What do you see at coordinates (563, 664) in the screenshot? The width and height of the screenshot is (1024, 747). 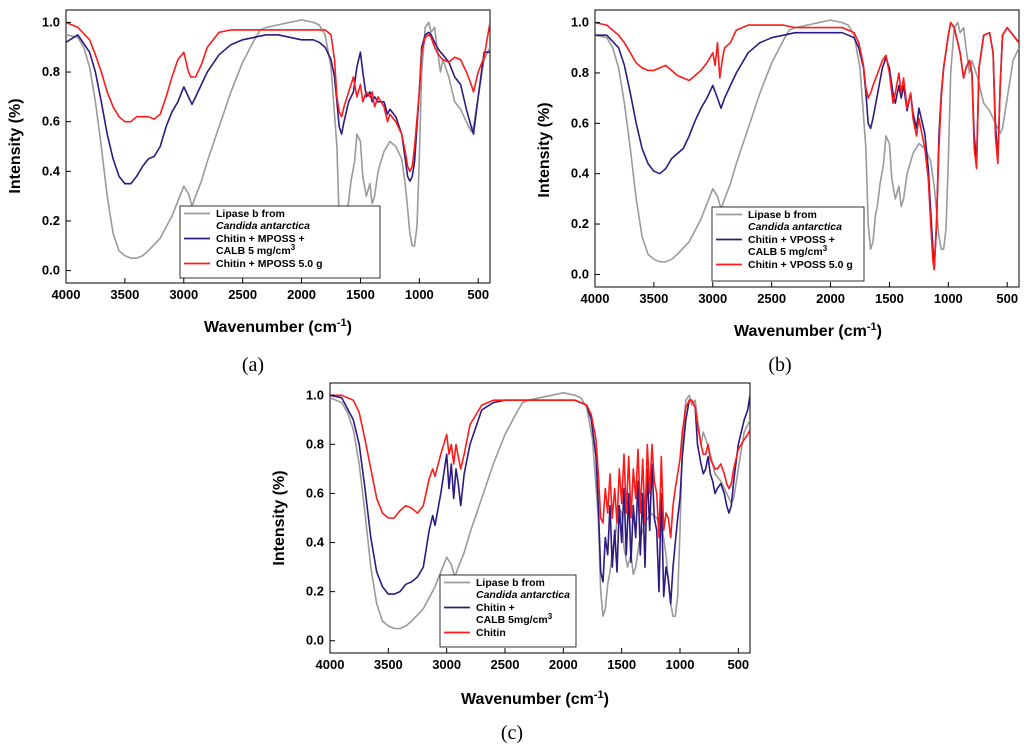 I see `chart-c-xtick-label: 2000` at bounding box center [563, 664].